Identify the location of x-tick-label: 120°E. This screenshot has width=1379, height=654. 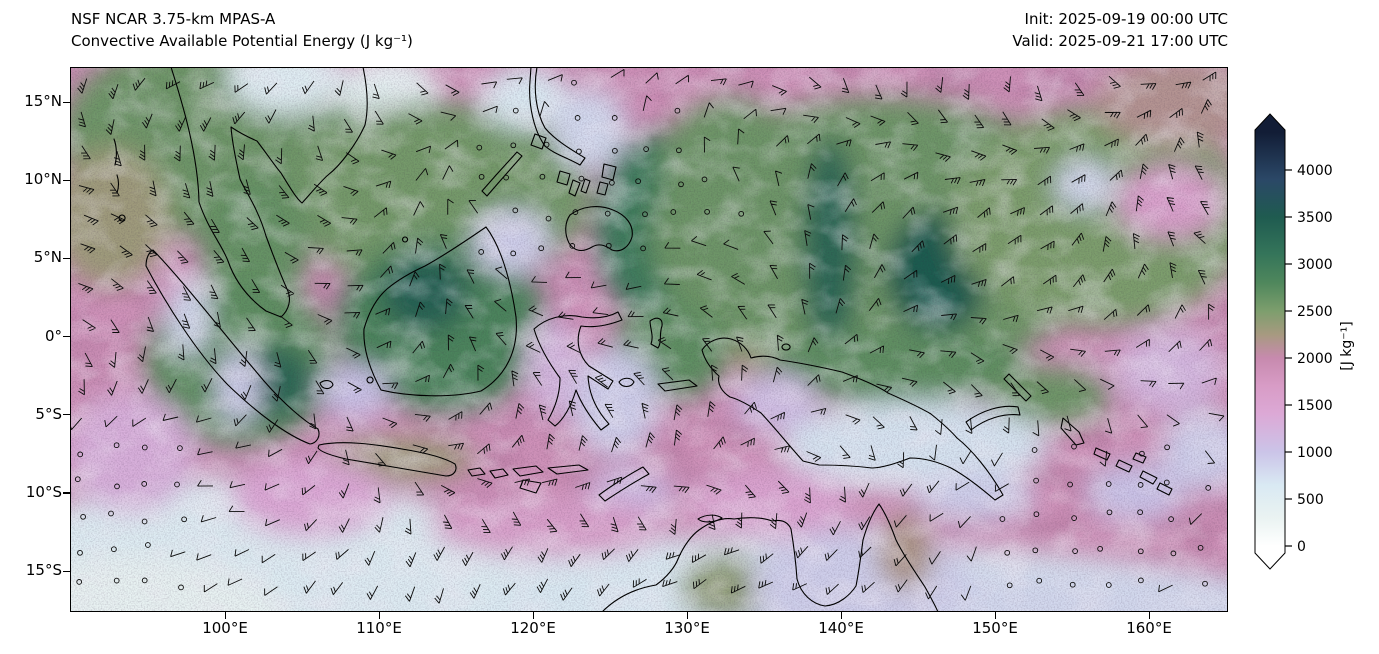
(533, 628).